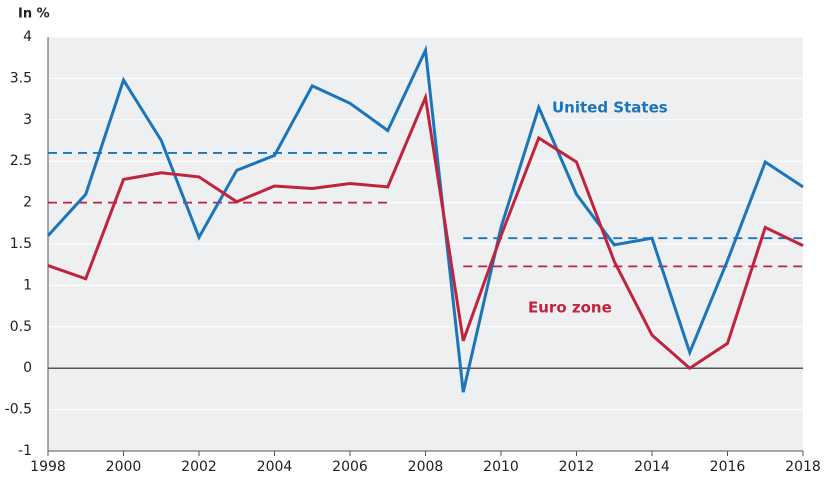 The width and height of the screenshot is (833, 484). Describe the element at coordinates (21, 244) in the screenshot. I see `y-tick-label: 1.5` at that location.